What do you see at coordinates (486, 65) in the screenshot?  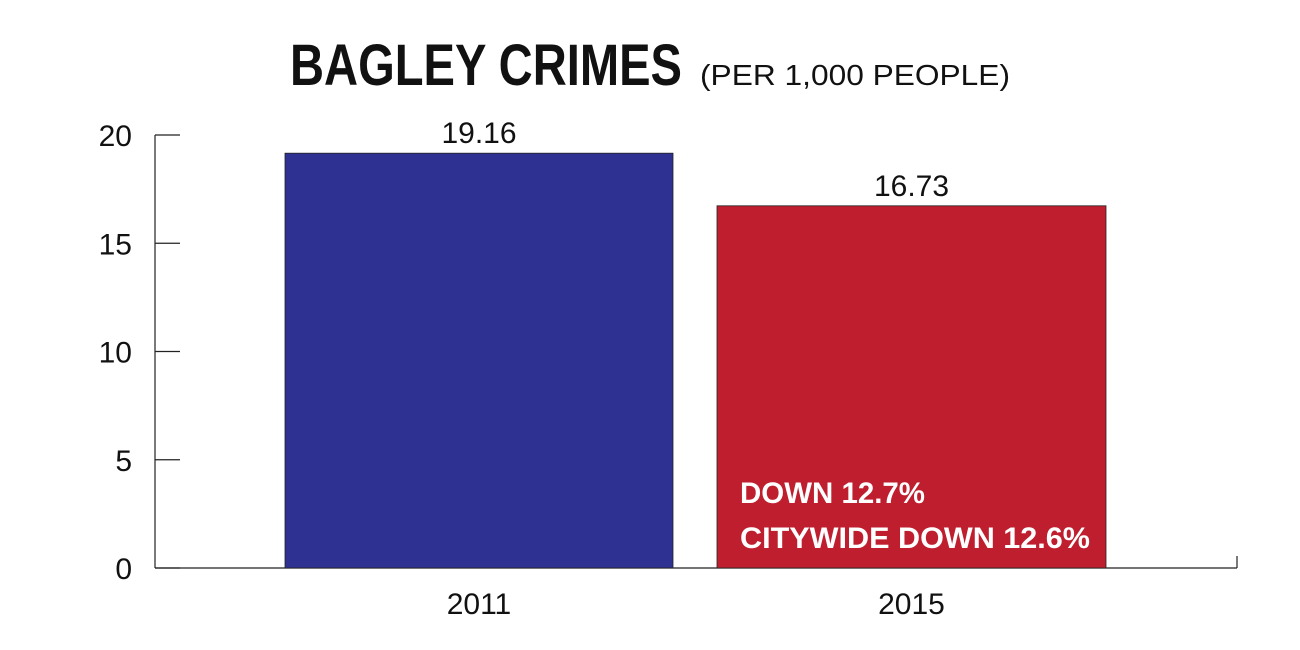 I see `chart-title: BAGLEY CRIMES` at bounding box center [486, 65].